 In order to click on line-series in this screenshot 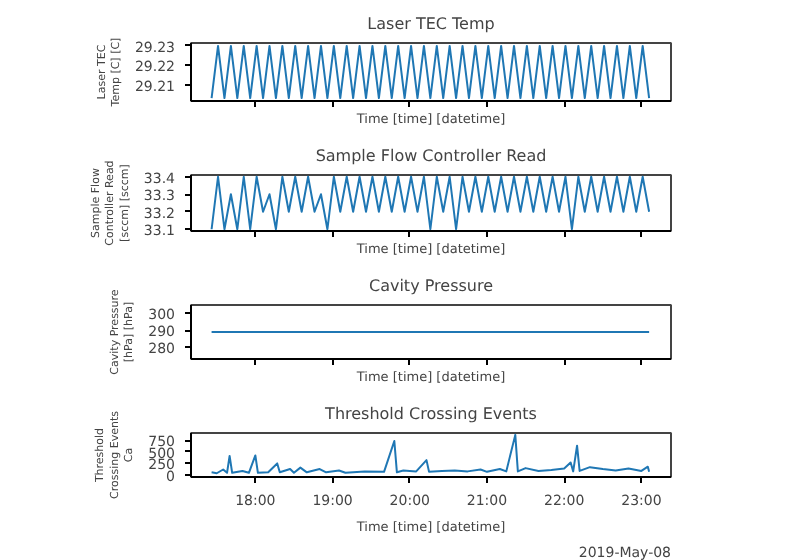, I will do `click(430, 203)`.